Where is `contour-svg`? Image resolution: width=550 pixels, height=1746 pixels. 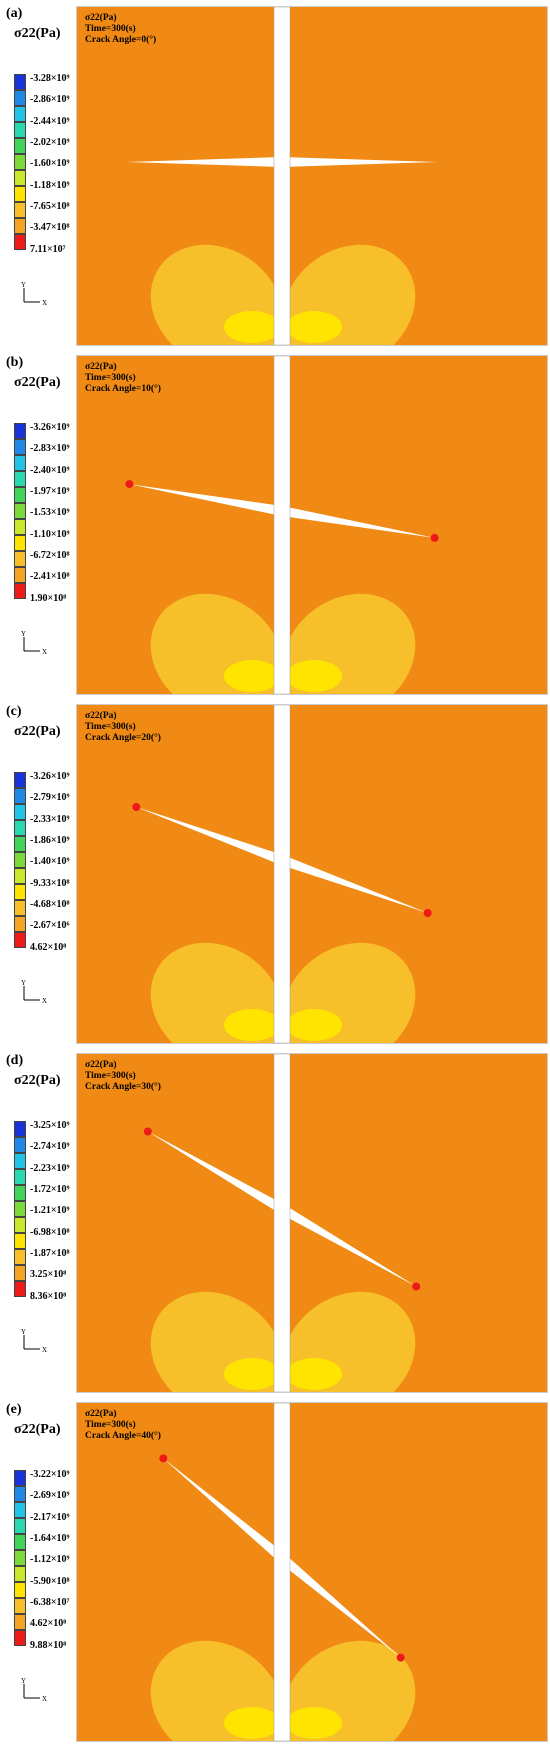
contour-svg is located at coordinates (282, 525).